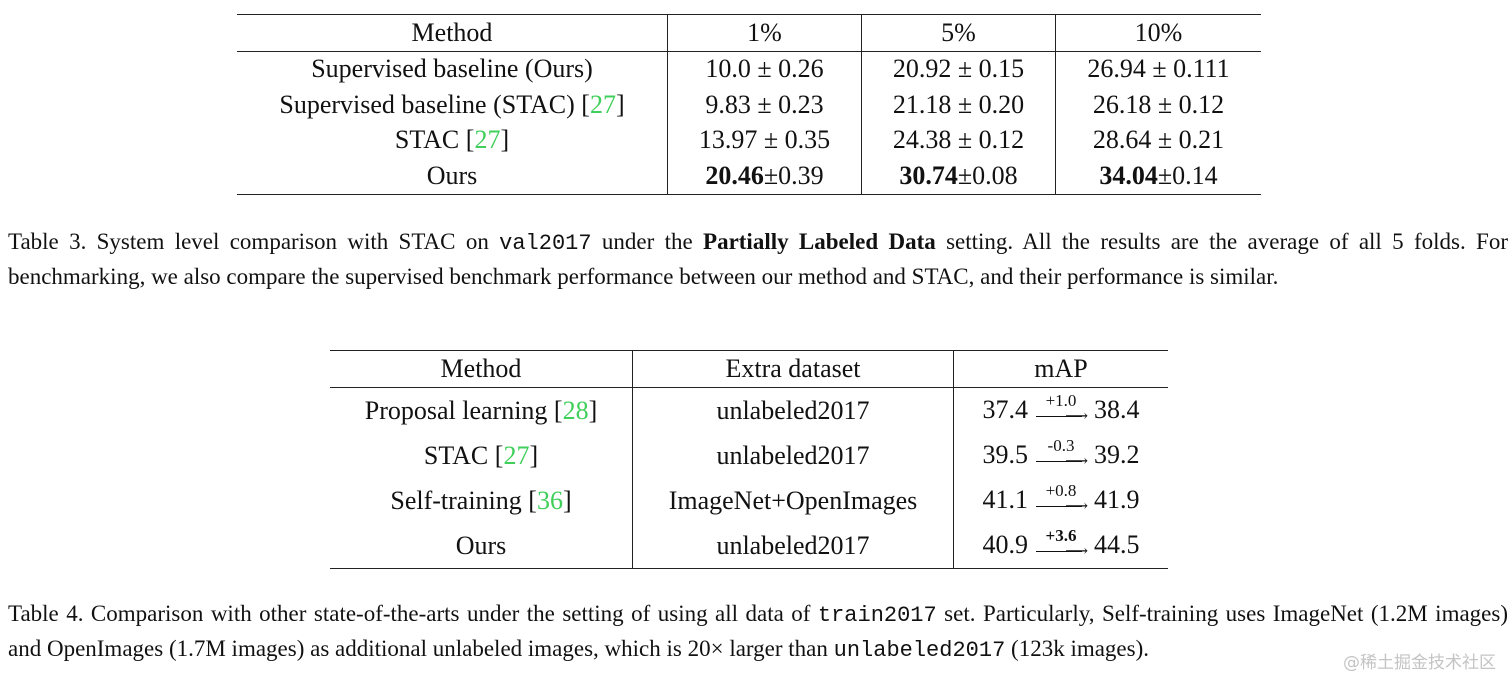  I want to click on value-cell: 28.64 ± 0.21, so click(1158, 140).